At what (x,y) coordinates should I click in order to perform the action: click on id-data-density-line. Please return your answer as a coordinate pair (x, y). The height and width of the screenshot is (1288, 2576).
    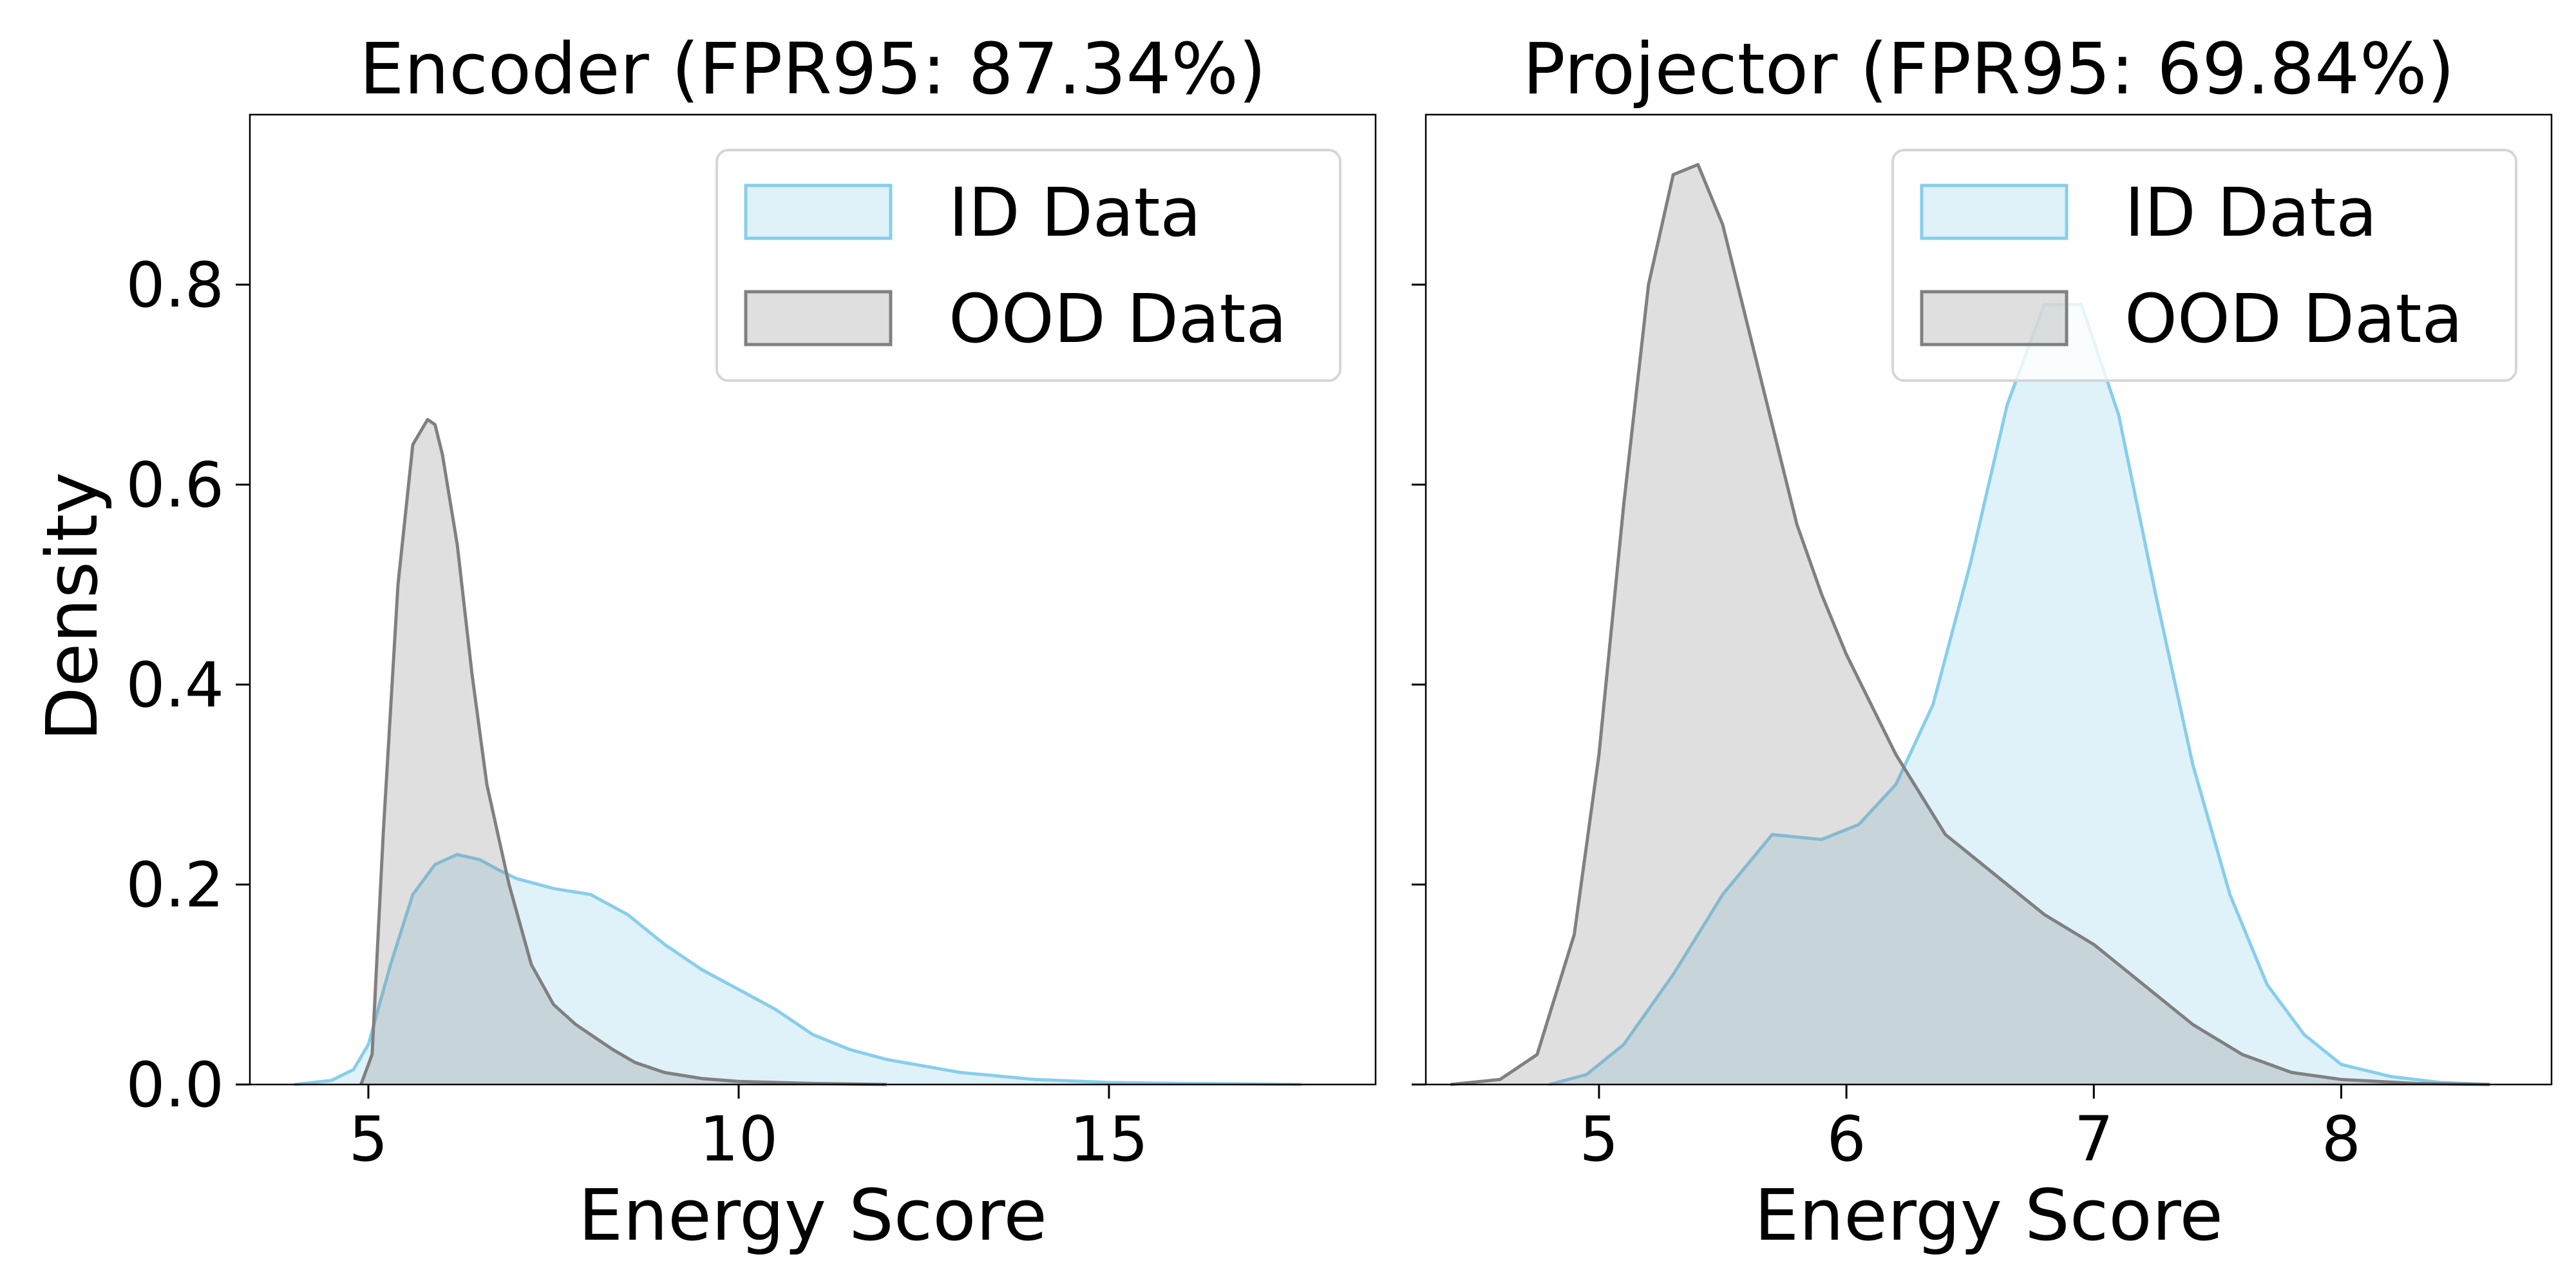
    Looking at the image, I should click on (798, 970).